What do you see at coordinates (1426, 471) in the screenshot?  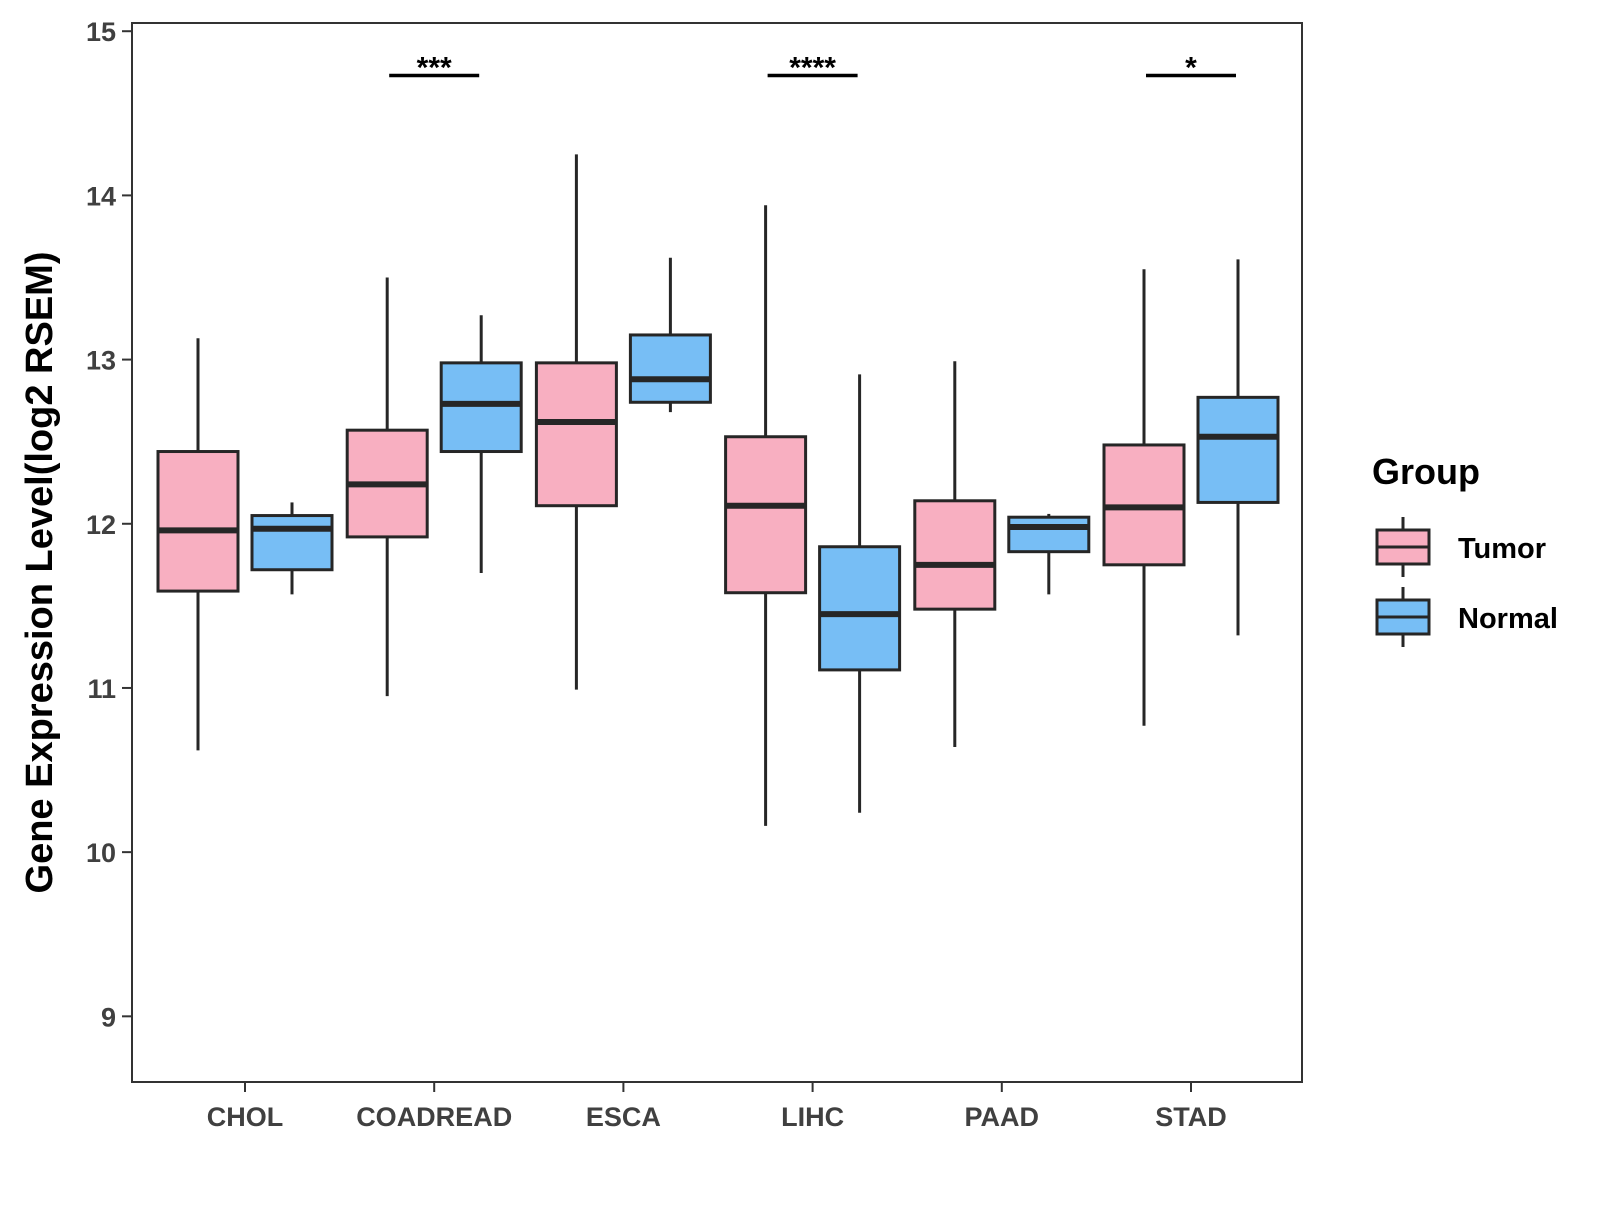 I see `legend-title: Group` at bounding box center [1426, 471].